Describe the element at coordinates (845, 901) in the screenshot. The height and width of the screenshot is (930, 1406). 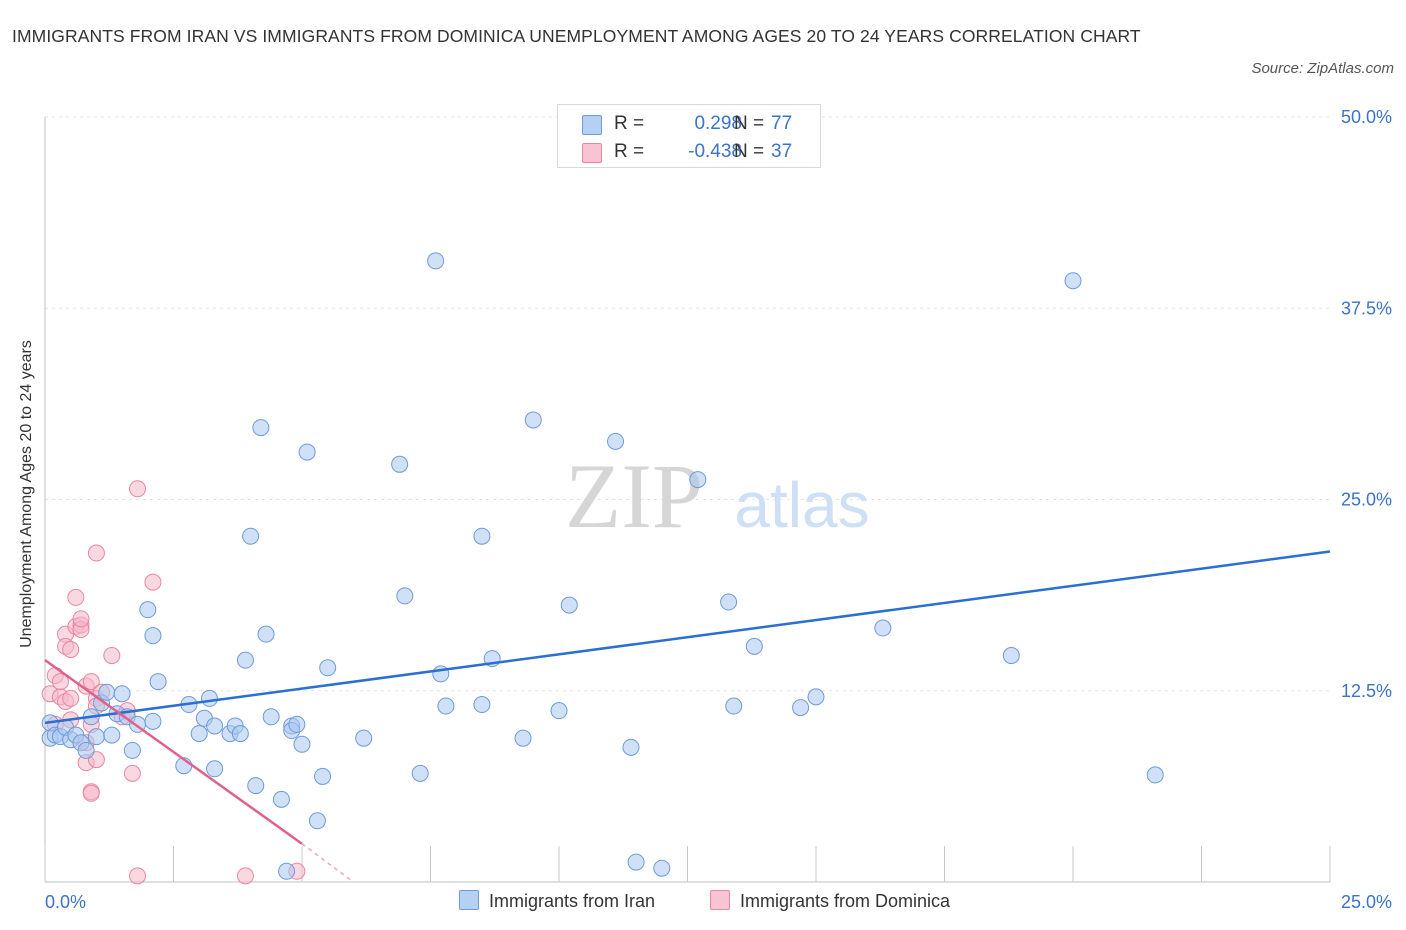
I see `bottom-legend-label-dominica: Immigrants from Dominica` at that location.